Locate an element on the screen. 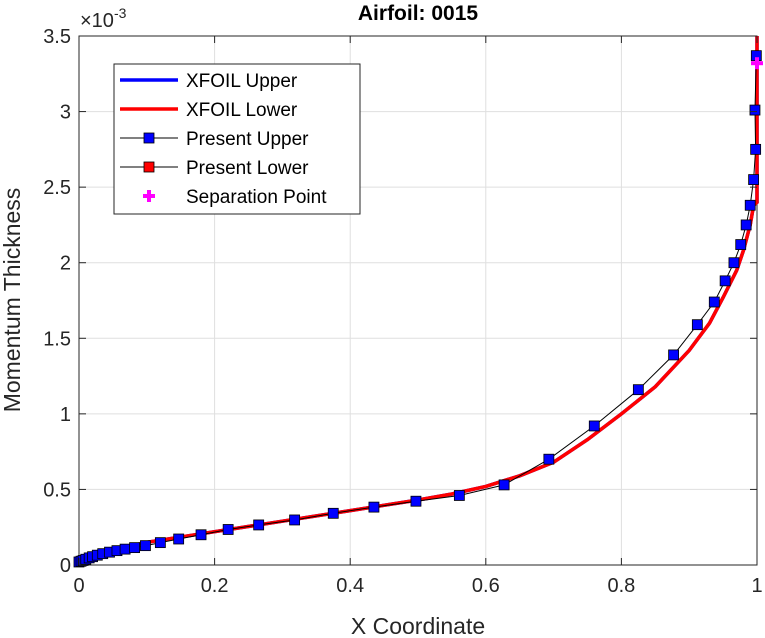 The height and width of the screenshot is (638, 765). y-exponent-power: -3 is located at coordinates (120, 13).